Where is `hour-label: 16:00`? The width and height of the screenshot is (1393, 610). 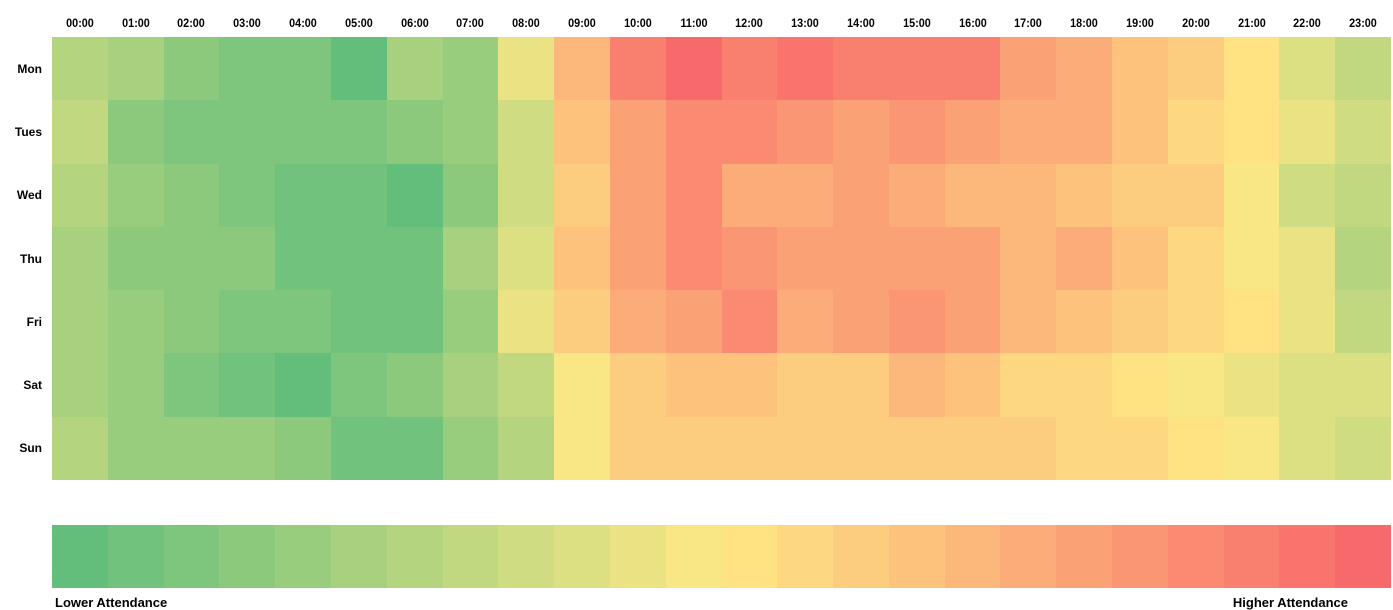 hour-label: 16:00 is located at coordinates (972, 23).